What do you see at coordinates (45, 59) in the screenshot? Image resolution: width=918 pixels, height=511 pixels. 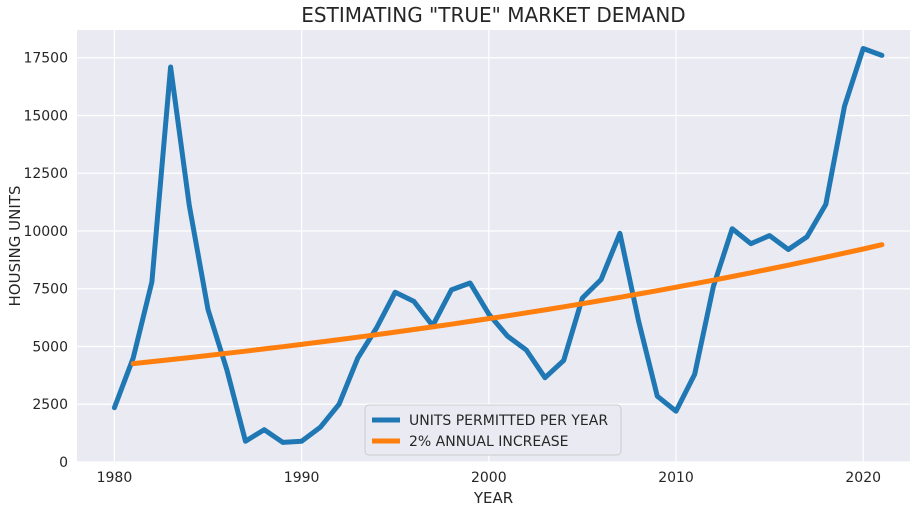 I see `y-tick-label: 17500` at bounding box center [45, 59].